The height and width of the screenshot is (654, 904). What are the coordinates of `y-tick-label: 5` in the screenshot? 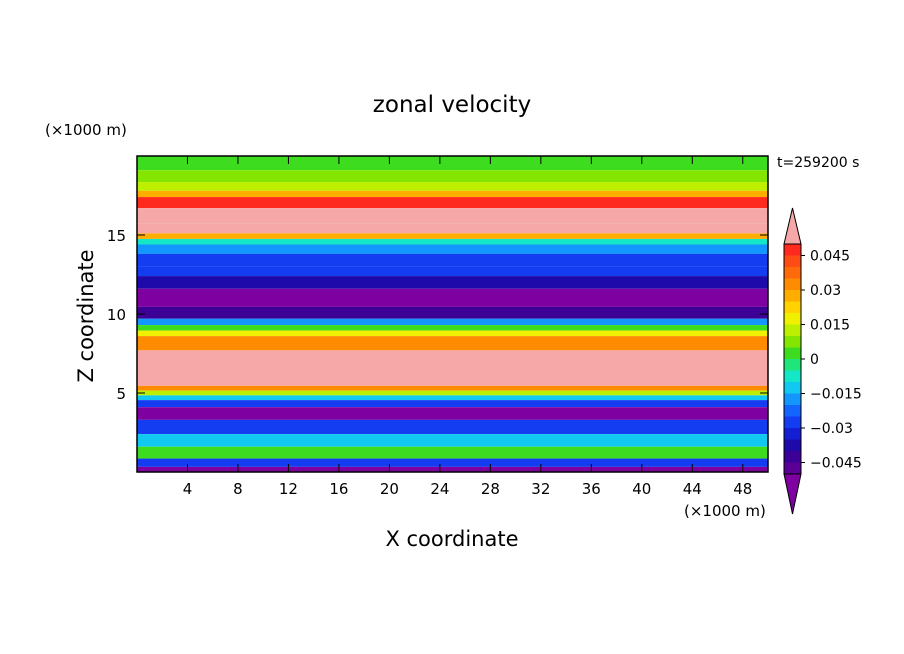 It's located at (121, 394).